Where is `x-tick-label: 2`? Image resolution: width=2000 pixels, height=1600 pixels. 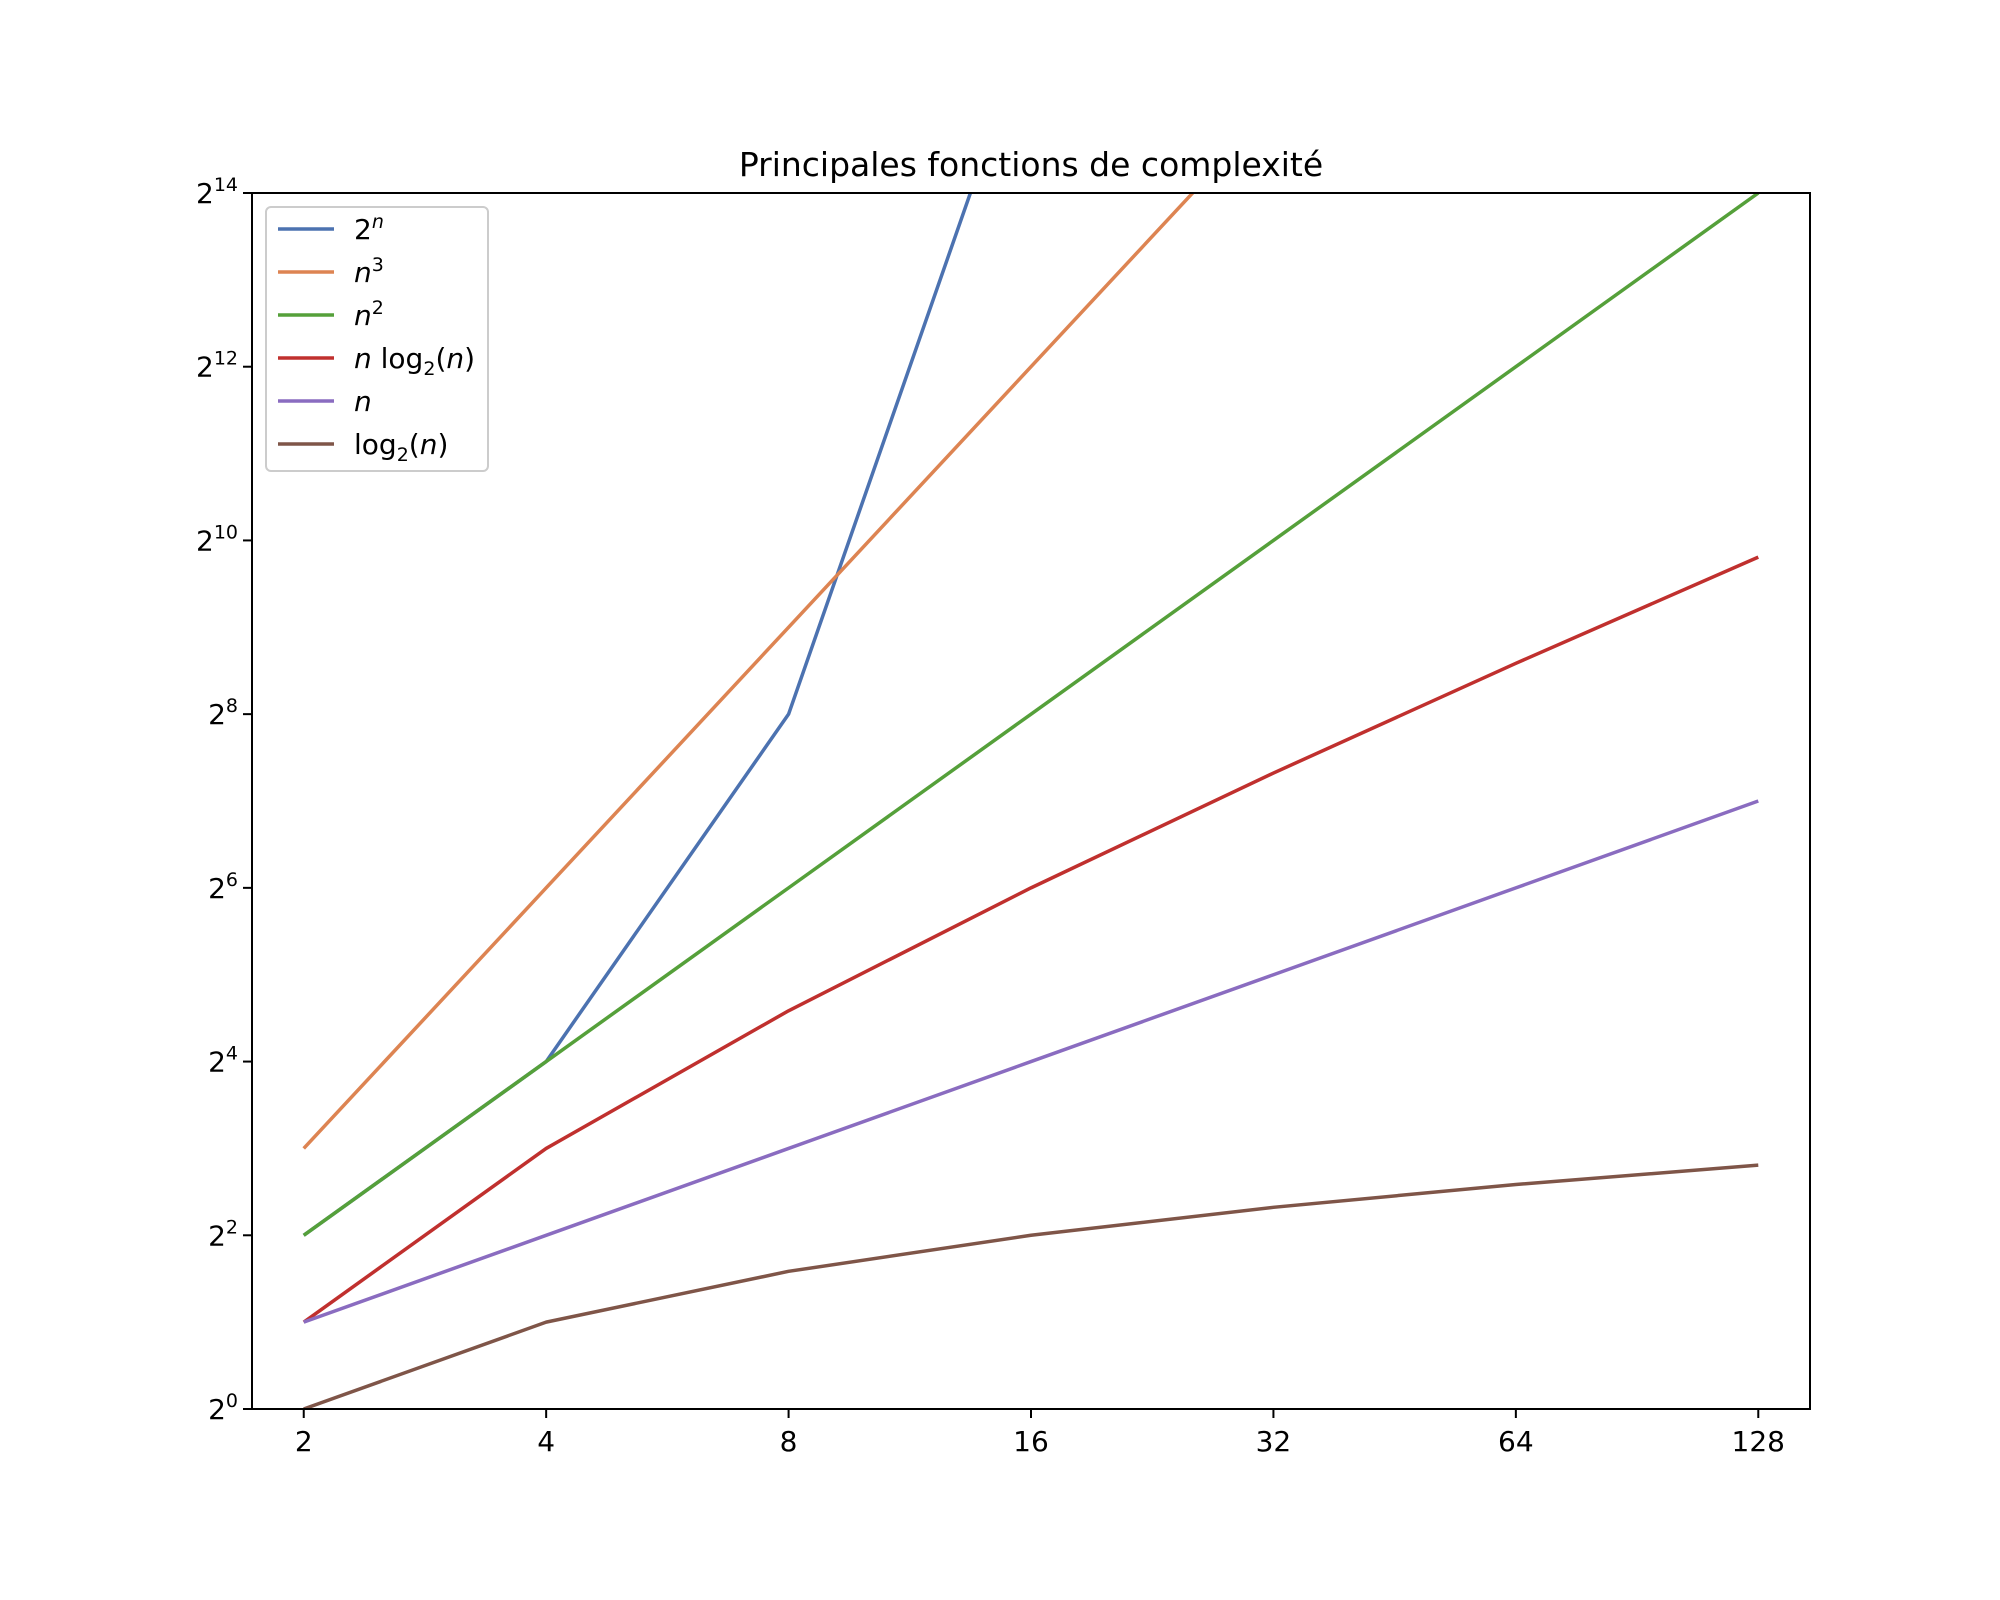
x-tick-label: 2 is located at coordinates (304, 1441).